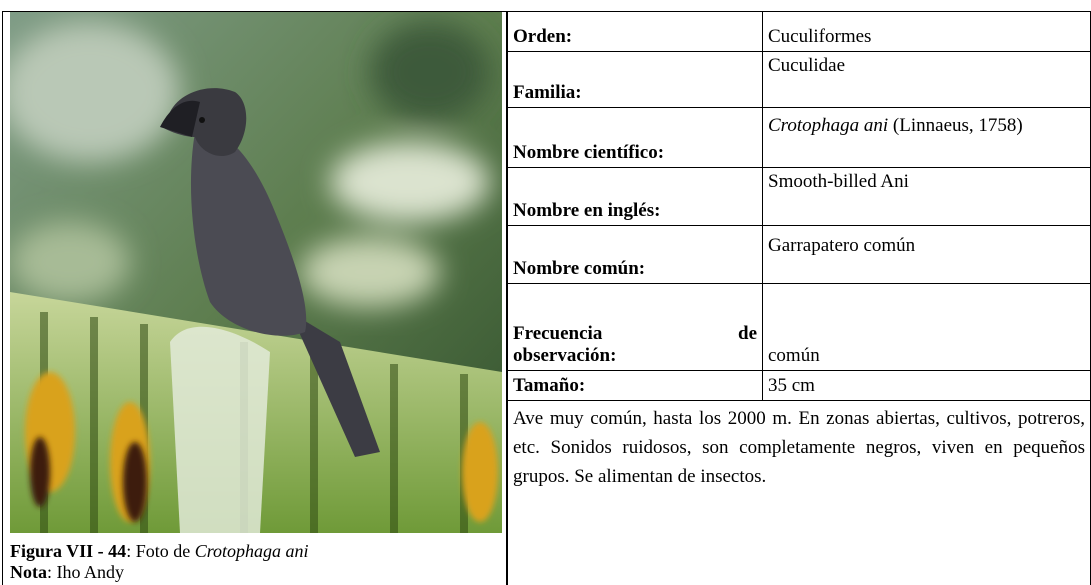  I want to click on label-cell: Nombre científico:, so click(635, 137).